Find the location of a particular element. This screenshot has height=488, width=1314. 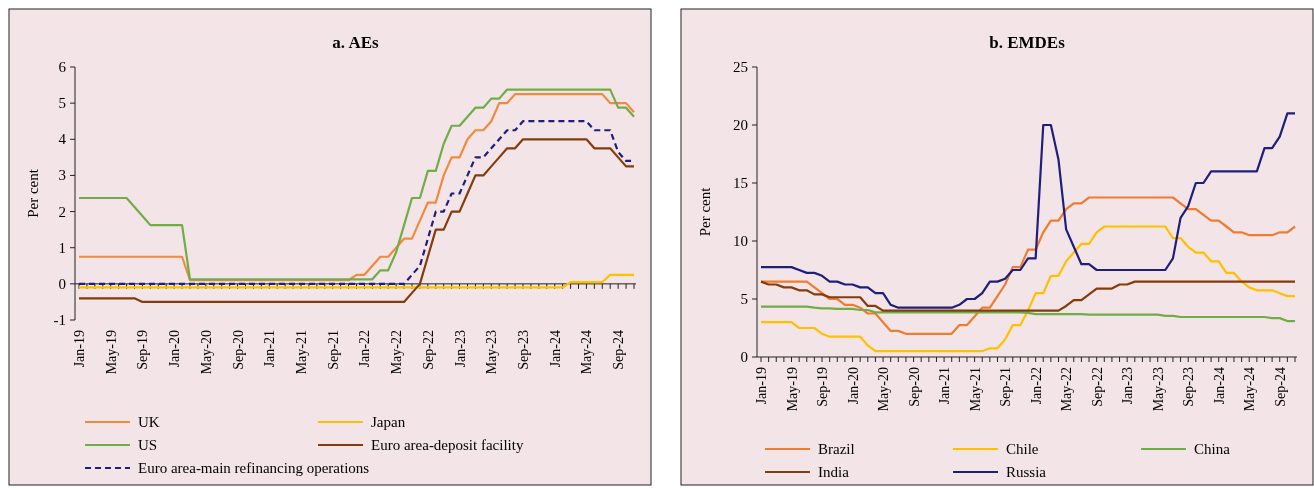

chart-title: a. AEs is located at coordinates (356, 42).